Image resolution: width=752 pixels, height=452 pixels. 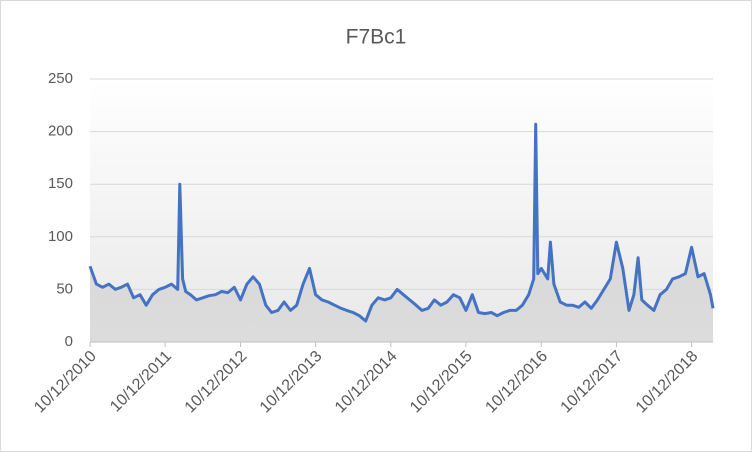 I want to click on y-tick-label: 100, so click(x=60, y=236).